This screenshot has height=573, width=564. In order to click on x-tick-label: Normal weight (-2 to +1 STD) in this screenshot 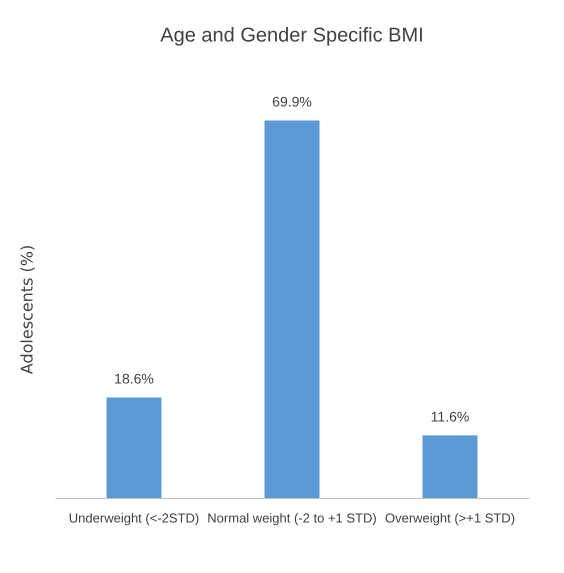, I will do `click(292, 518)`.